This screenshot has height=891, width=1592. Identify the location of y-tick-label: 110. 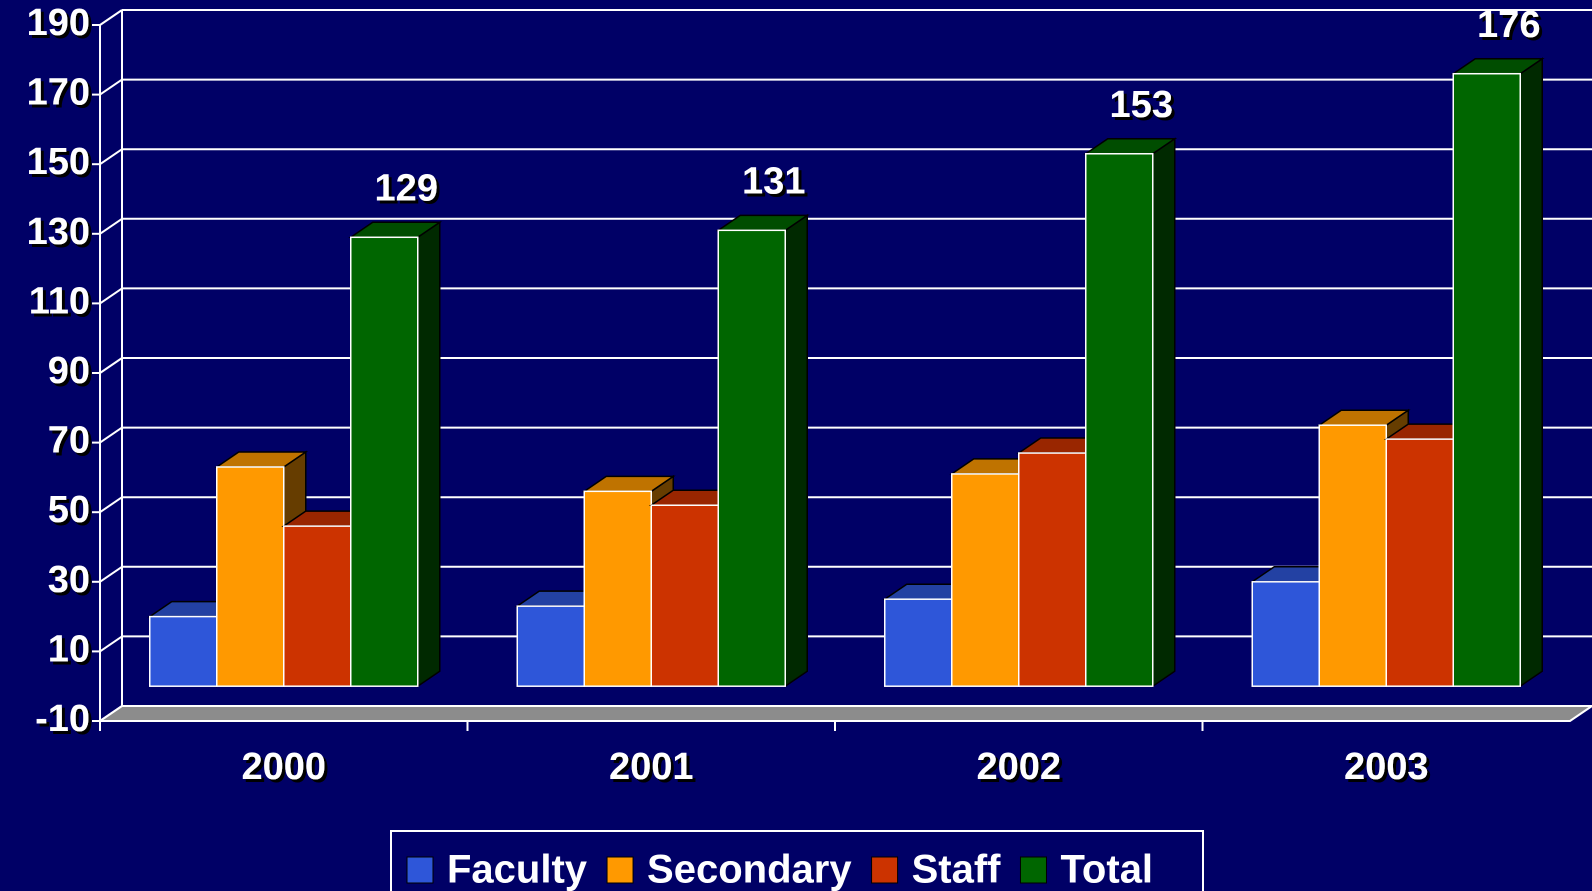
(59, 301).